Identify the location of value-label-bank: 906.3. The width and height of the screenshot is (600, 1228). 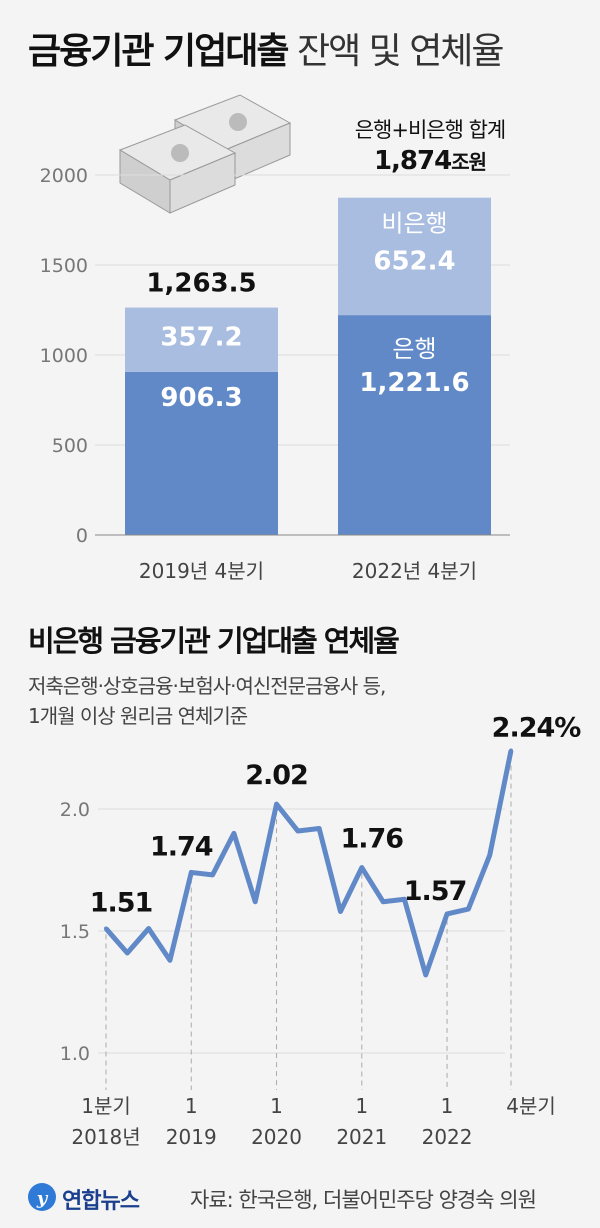
(201, 398).